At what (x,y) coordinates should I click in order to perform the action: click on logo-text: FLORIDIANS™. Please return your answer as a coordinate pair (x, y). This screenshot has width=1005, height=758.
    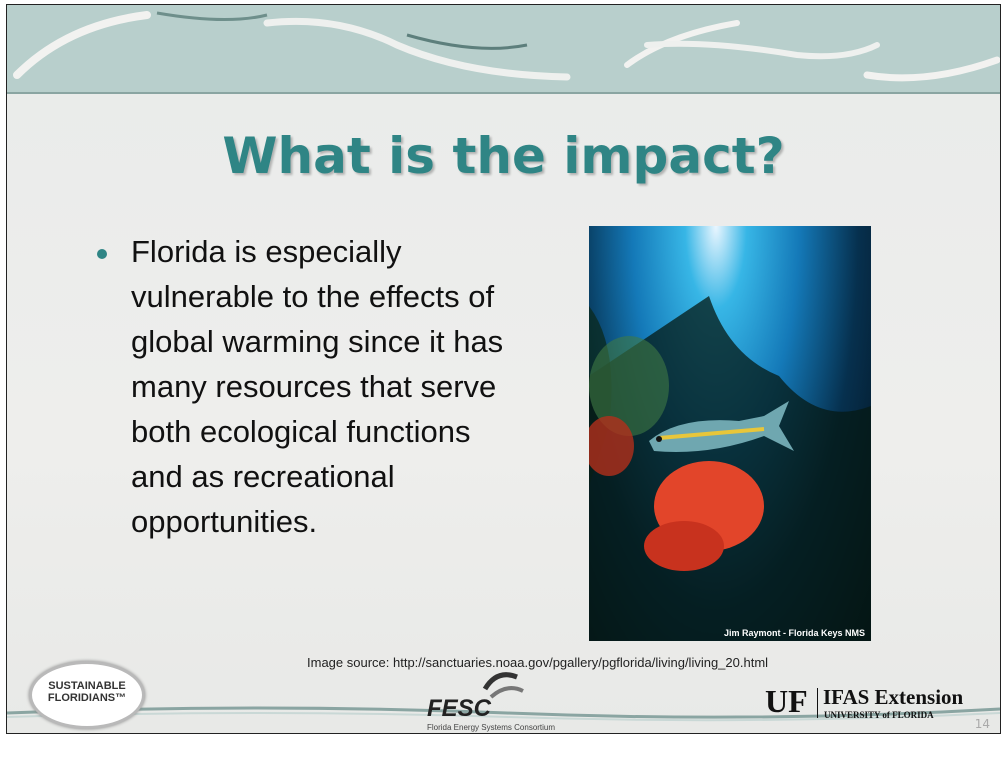
    Looking at the image, I should click on (87, 698).